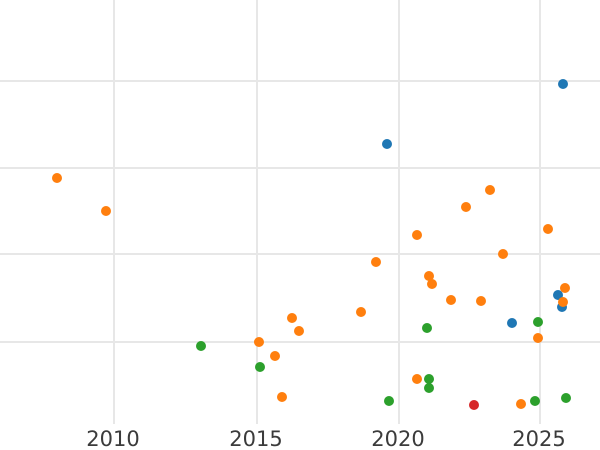  I want to click on x-tick-label: 2020, so click(398, 438).